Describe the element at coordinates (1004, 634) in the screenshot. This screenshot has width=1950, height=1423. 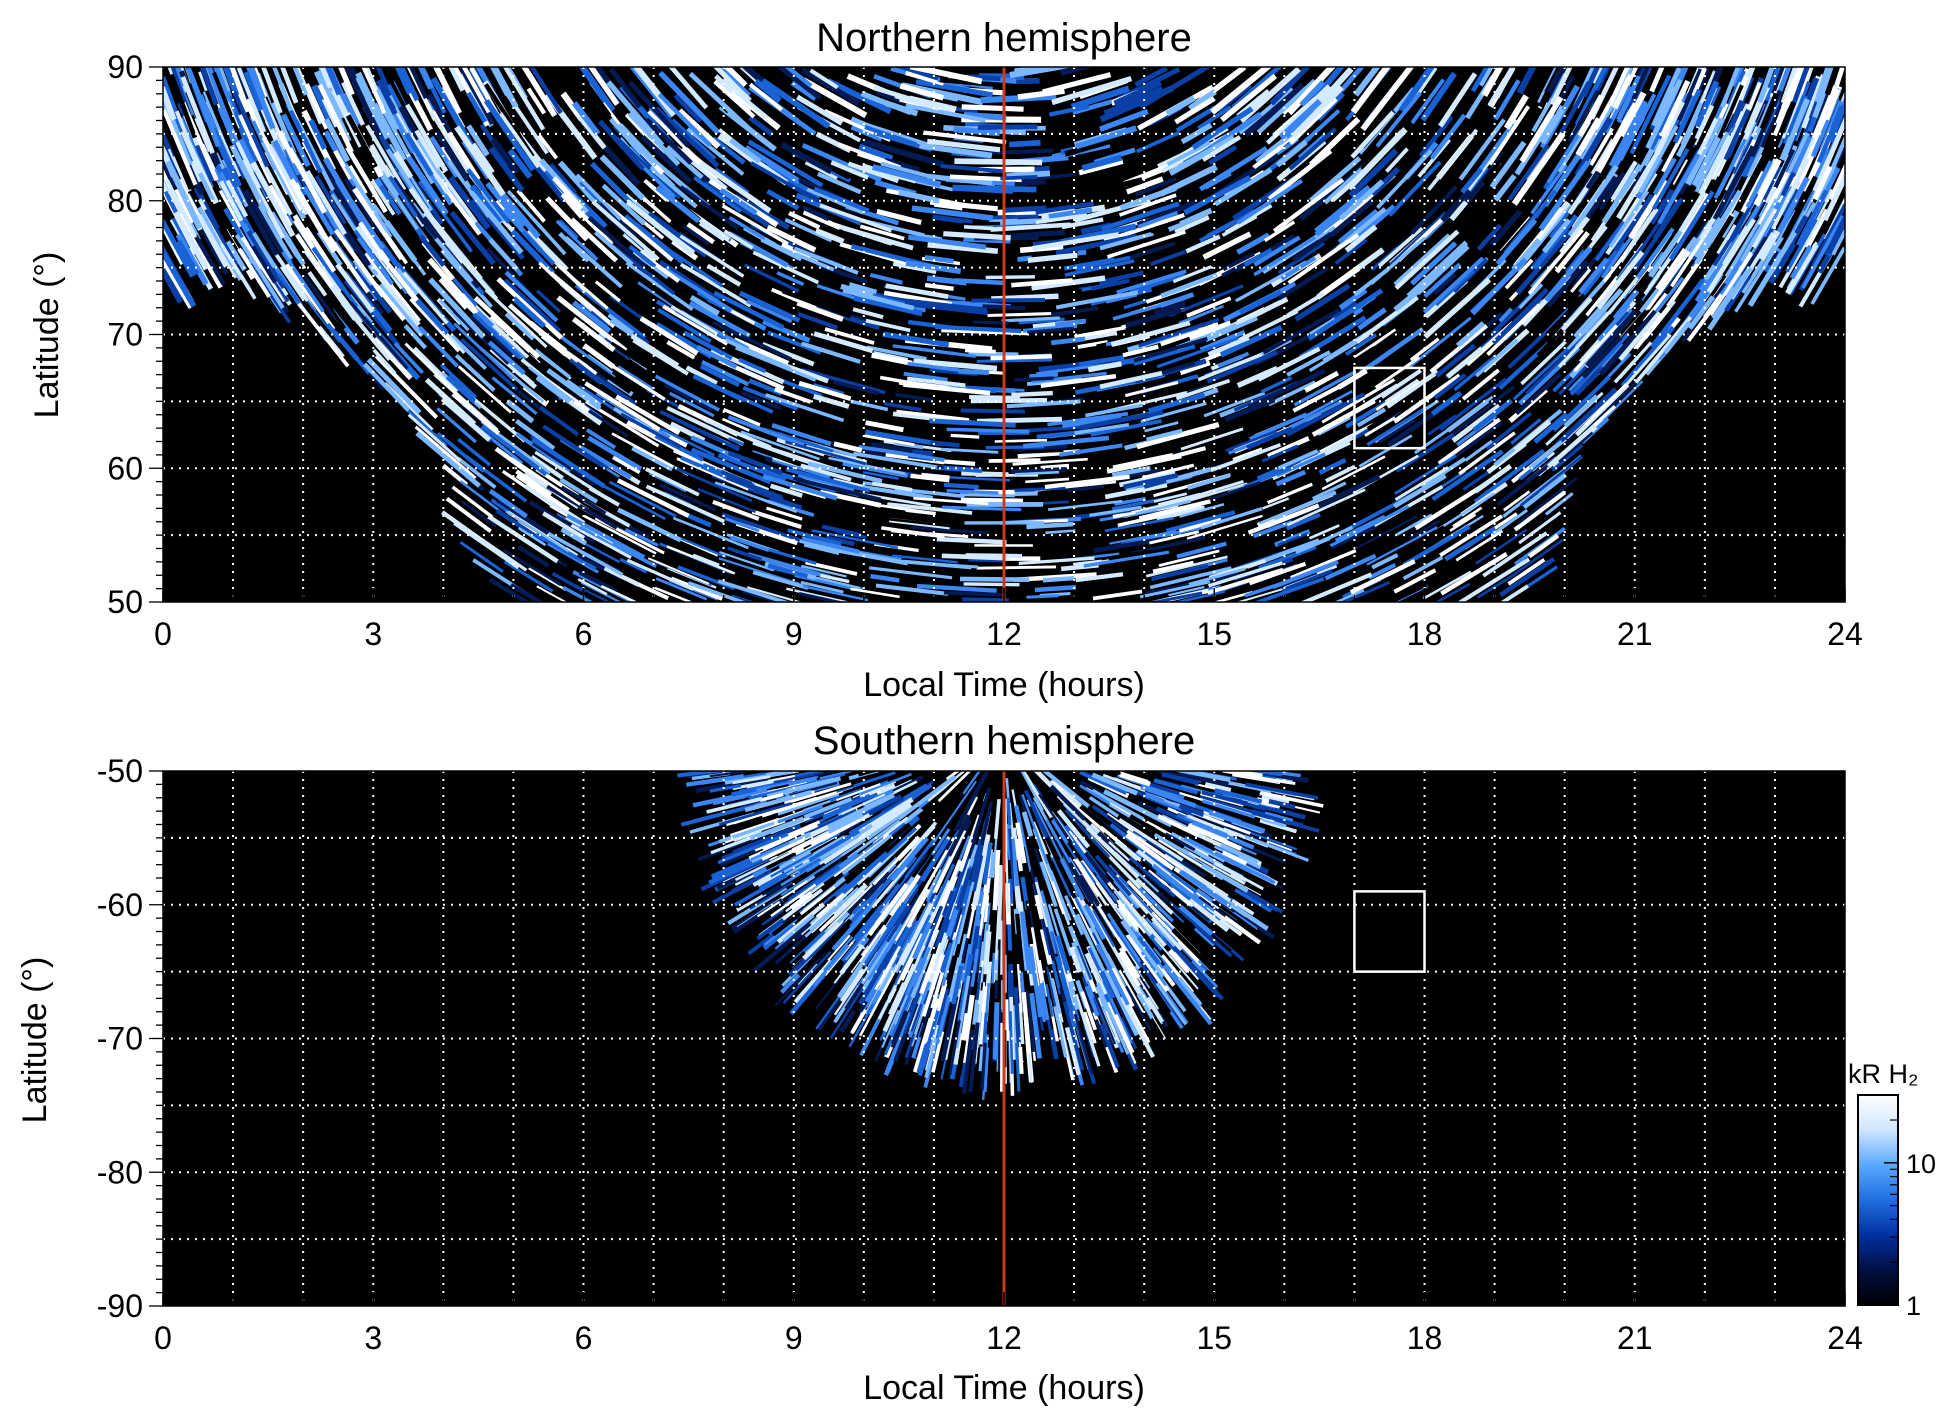
I see `x-tick-label: 12` at that location.